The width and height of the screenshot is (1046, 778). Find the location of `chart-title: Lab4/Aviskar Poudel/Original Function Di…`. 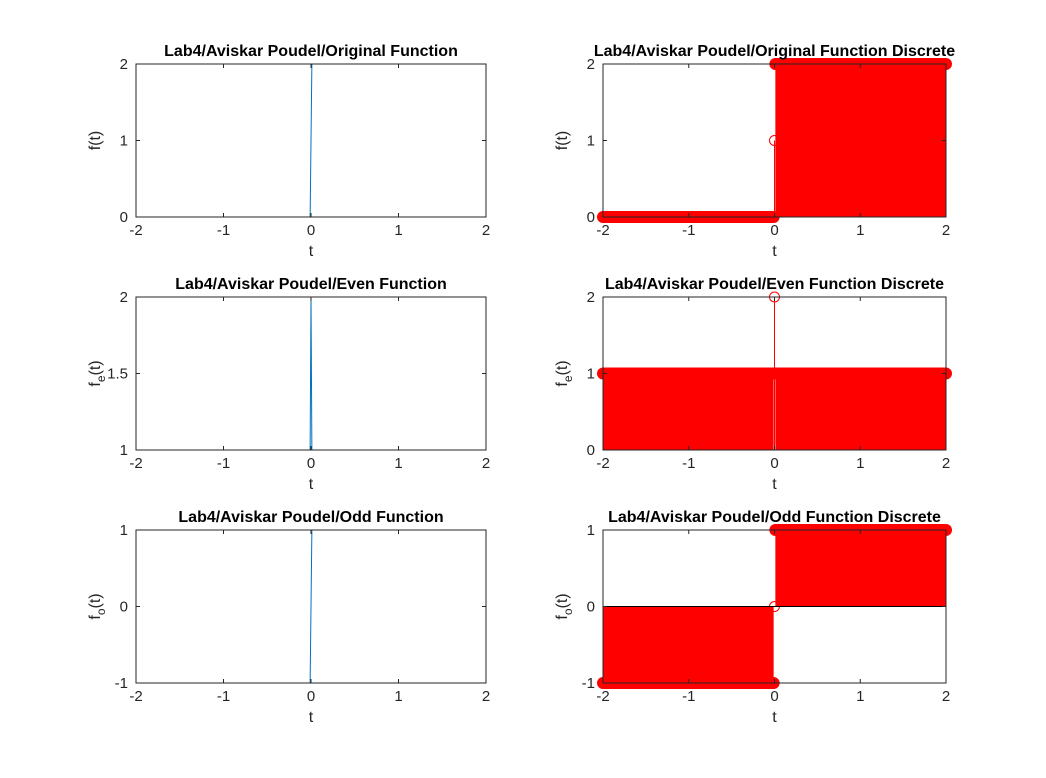

chart-title: Lab4/Aviskar Poudel/Original Function Di… is located at coordinates (774, 51).